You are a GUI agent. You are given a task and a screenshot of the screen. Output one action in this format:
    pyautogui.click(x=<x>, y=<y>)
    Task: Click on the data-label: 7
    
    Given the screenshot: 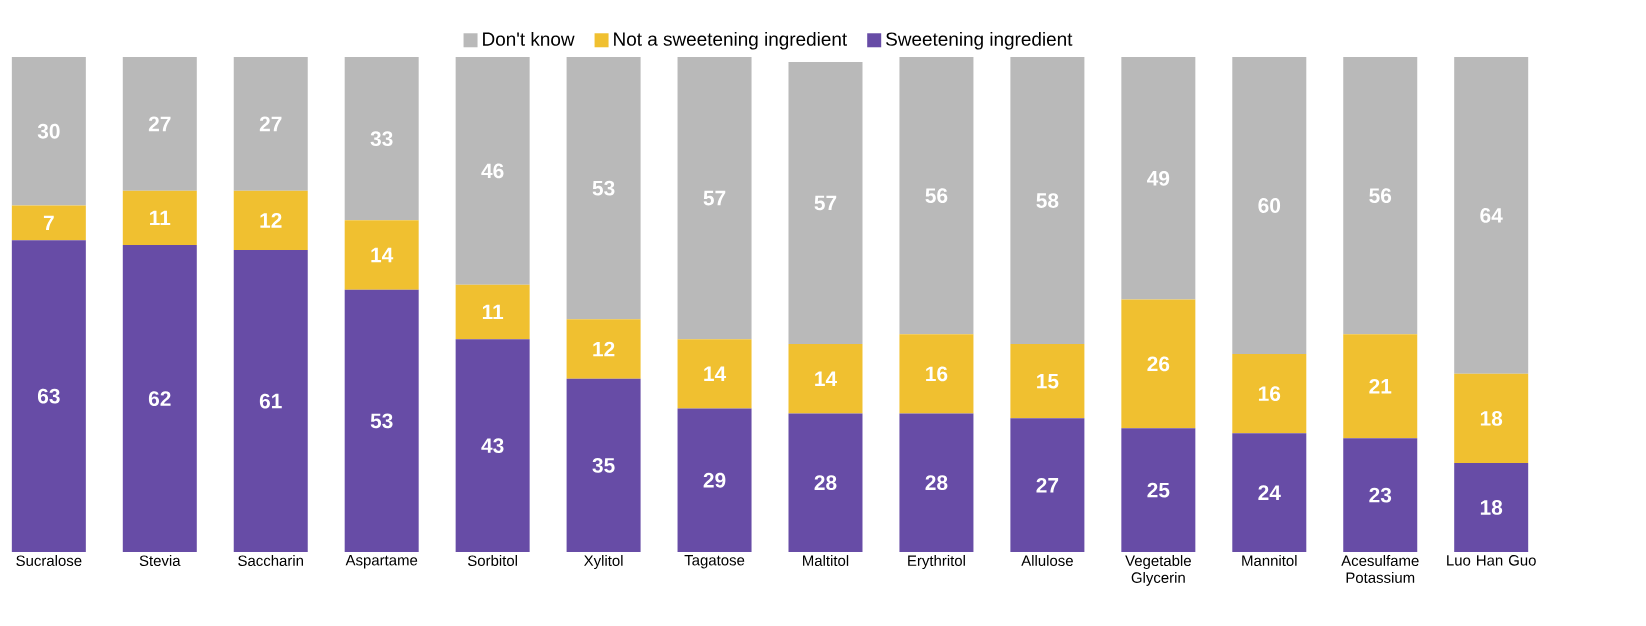 What is the action you would take?
    pyautogui.click(x=48, y=223)
    